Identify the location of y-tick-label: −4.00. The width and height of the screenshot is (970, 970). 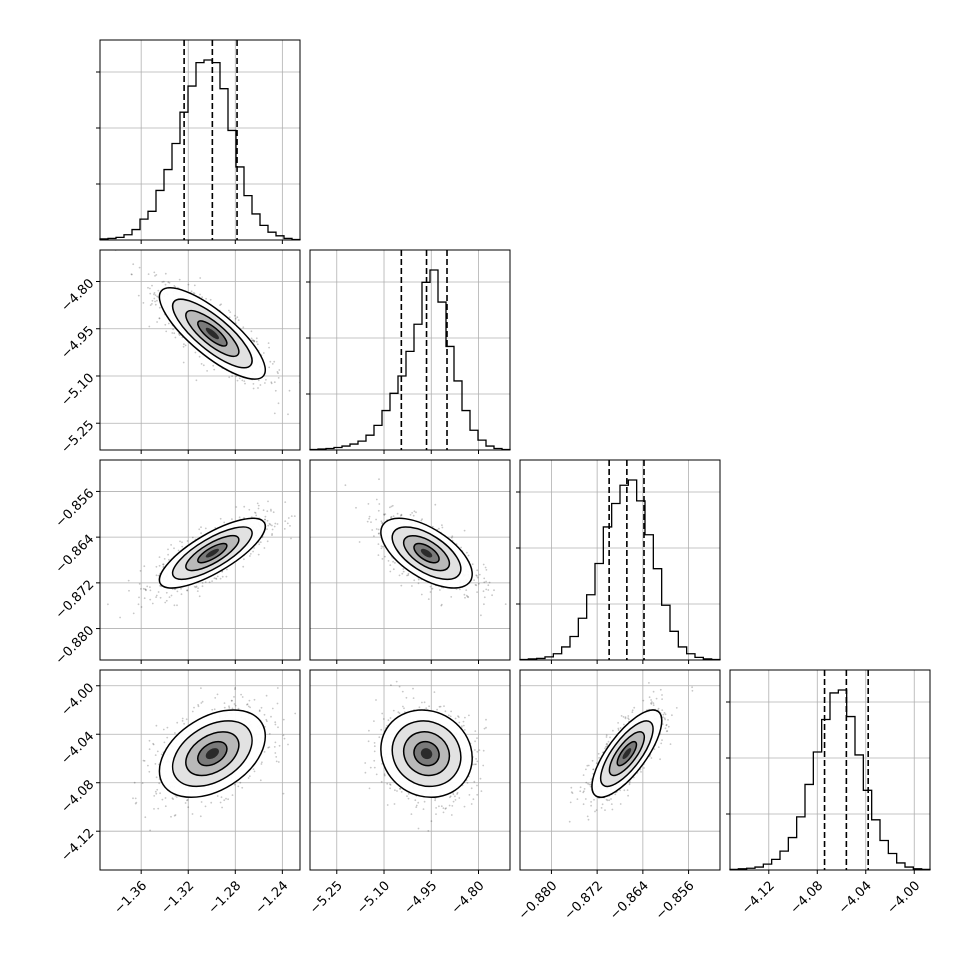
(78, 699).